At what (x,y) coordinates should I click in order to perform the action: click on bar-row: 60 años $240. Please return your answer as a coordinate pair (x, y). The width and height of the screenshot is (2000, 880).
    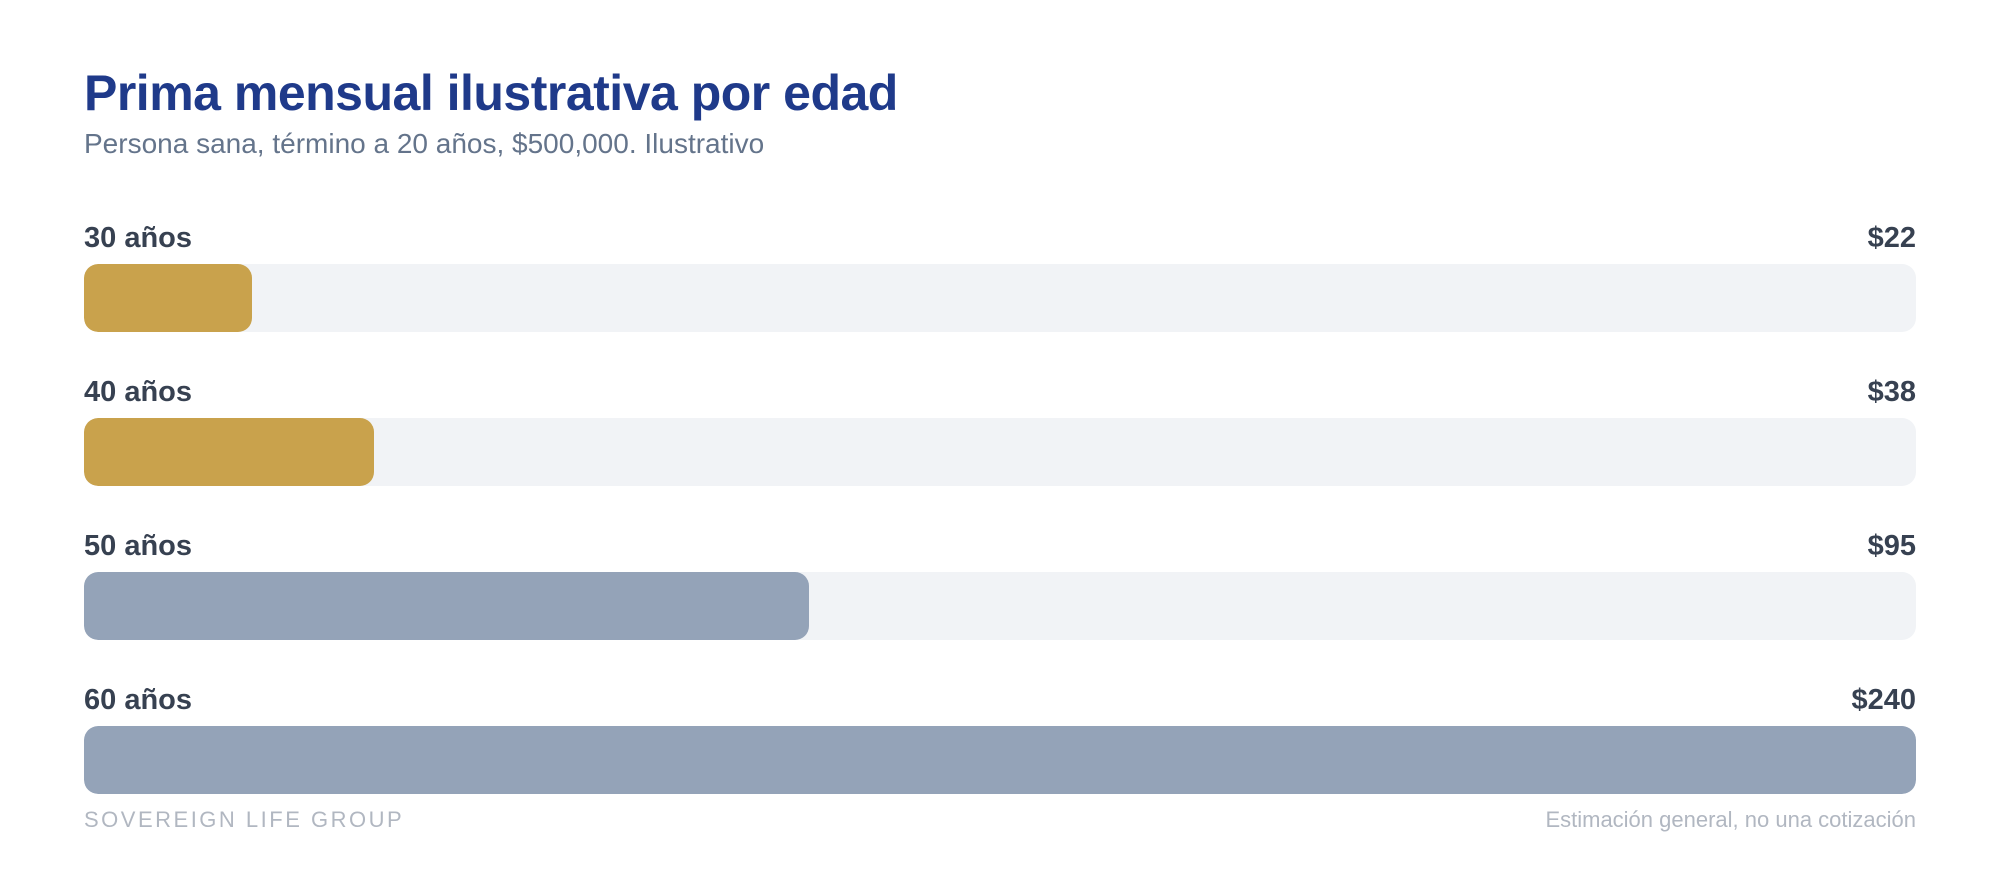
    Looking at the image, I should click on (1000, 744).